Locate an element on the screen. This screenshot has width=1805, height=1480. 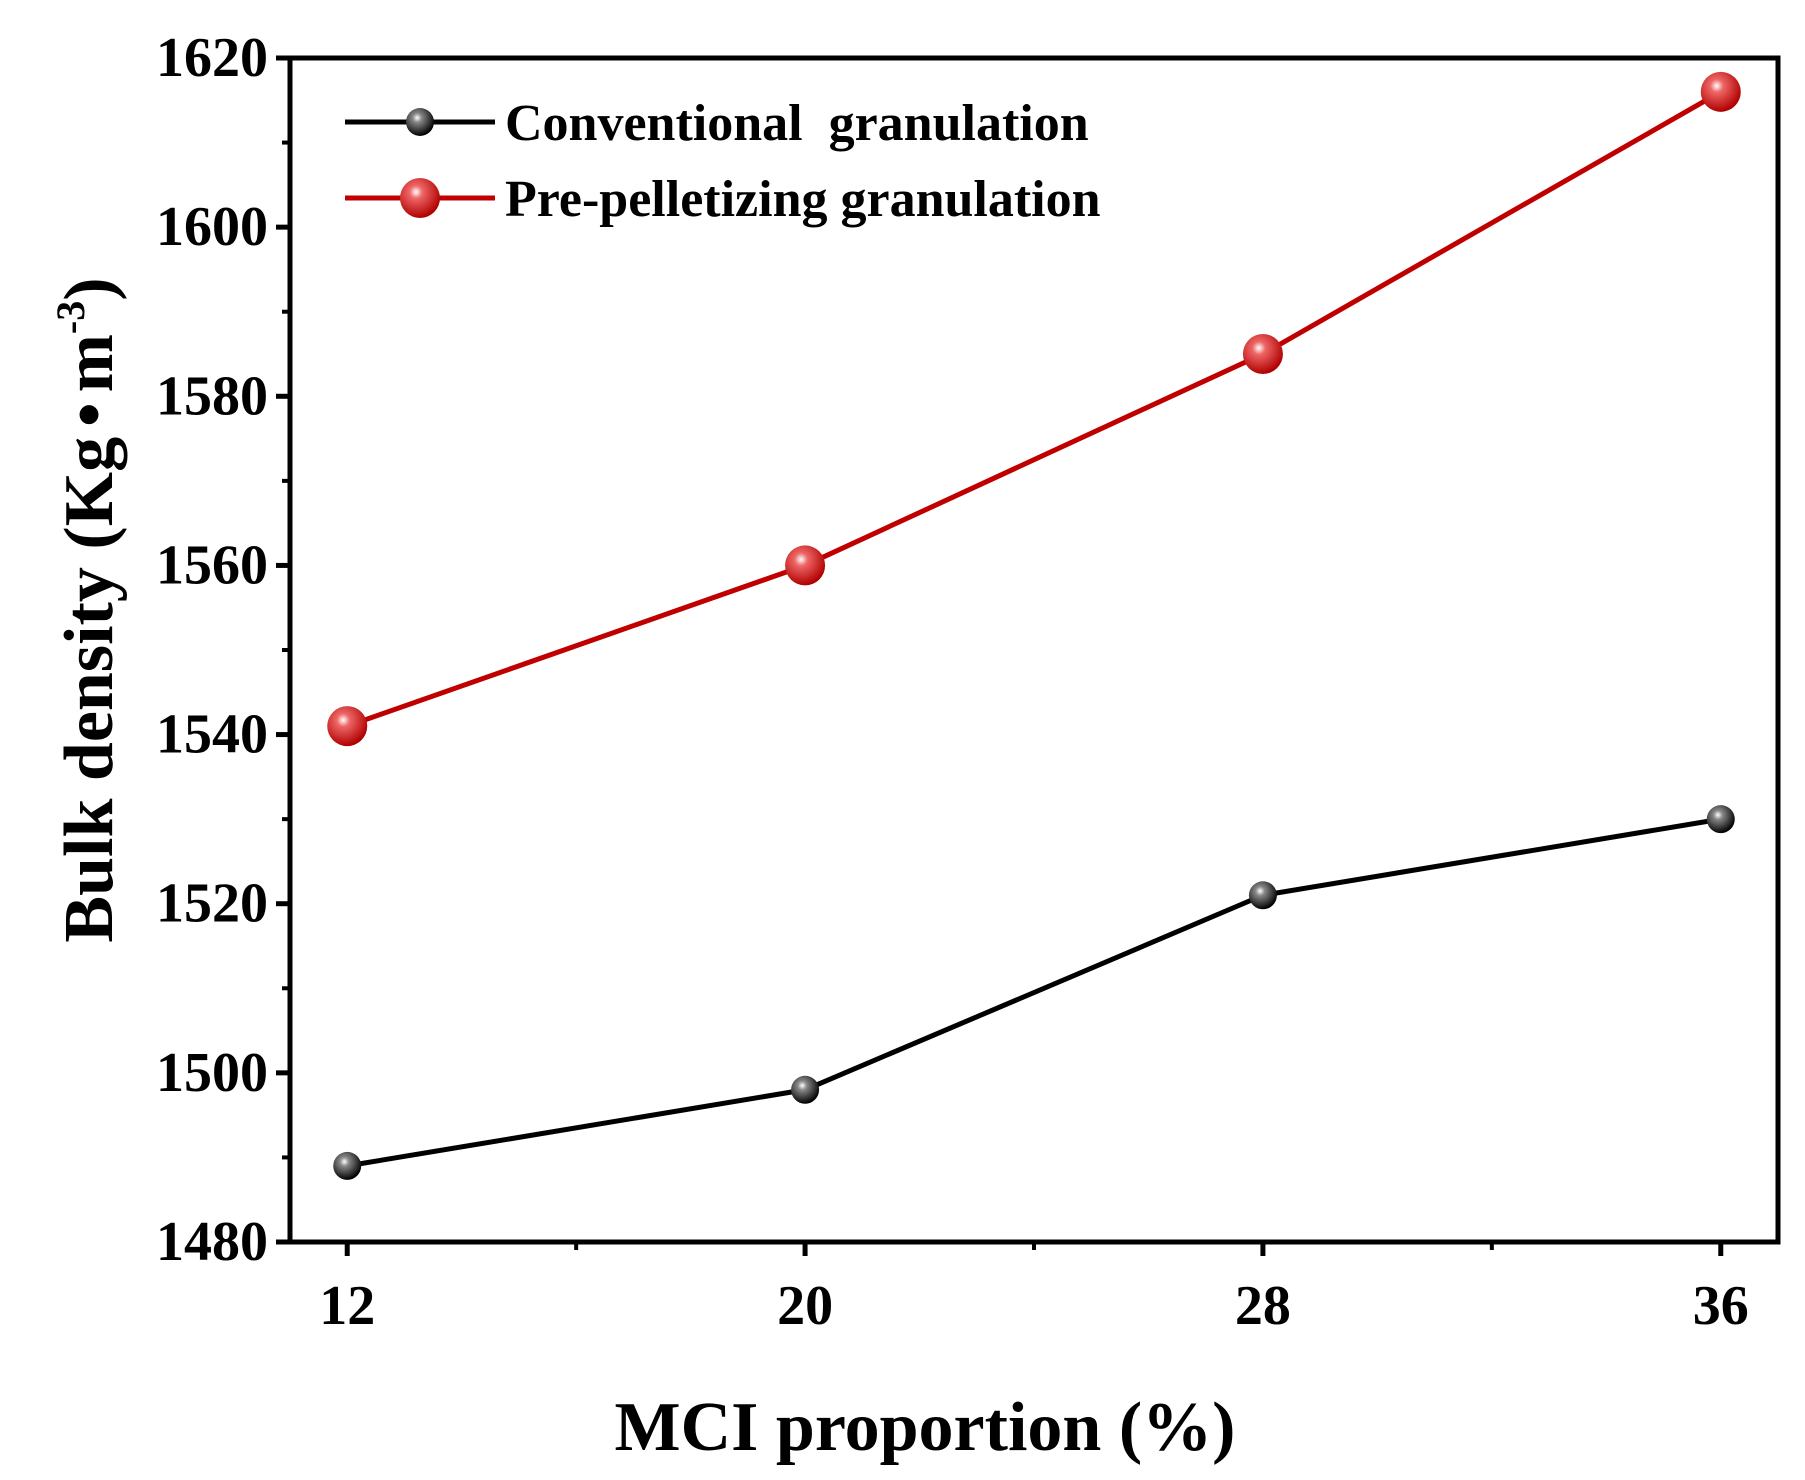
x-tick-label: 36 is located at coordinates (1721, 1306).